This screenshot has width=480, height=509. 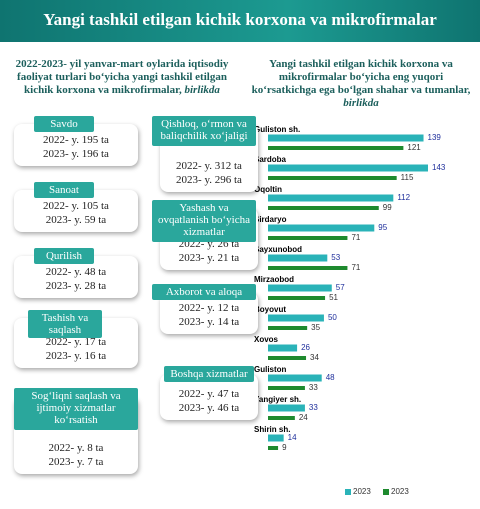 I want to click on value-label: 121, so click(x=414, y=147).